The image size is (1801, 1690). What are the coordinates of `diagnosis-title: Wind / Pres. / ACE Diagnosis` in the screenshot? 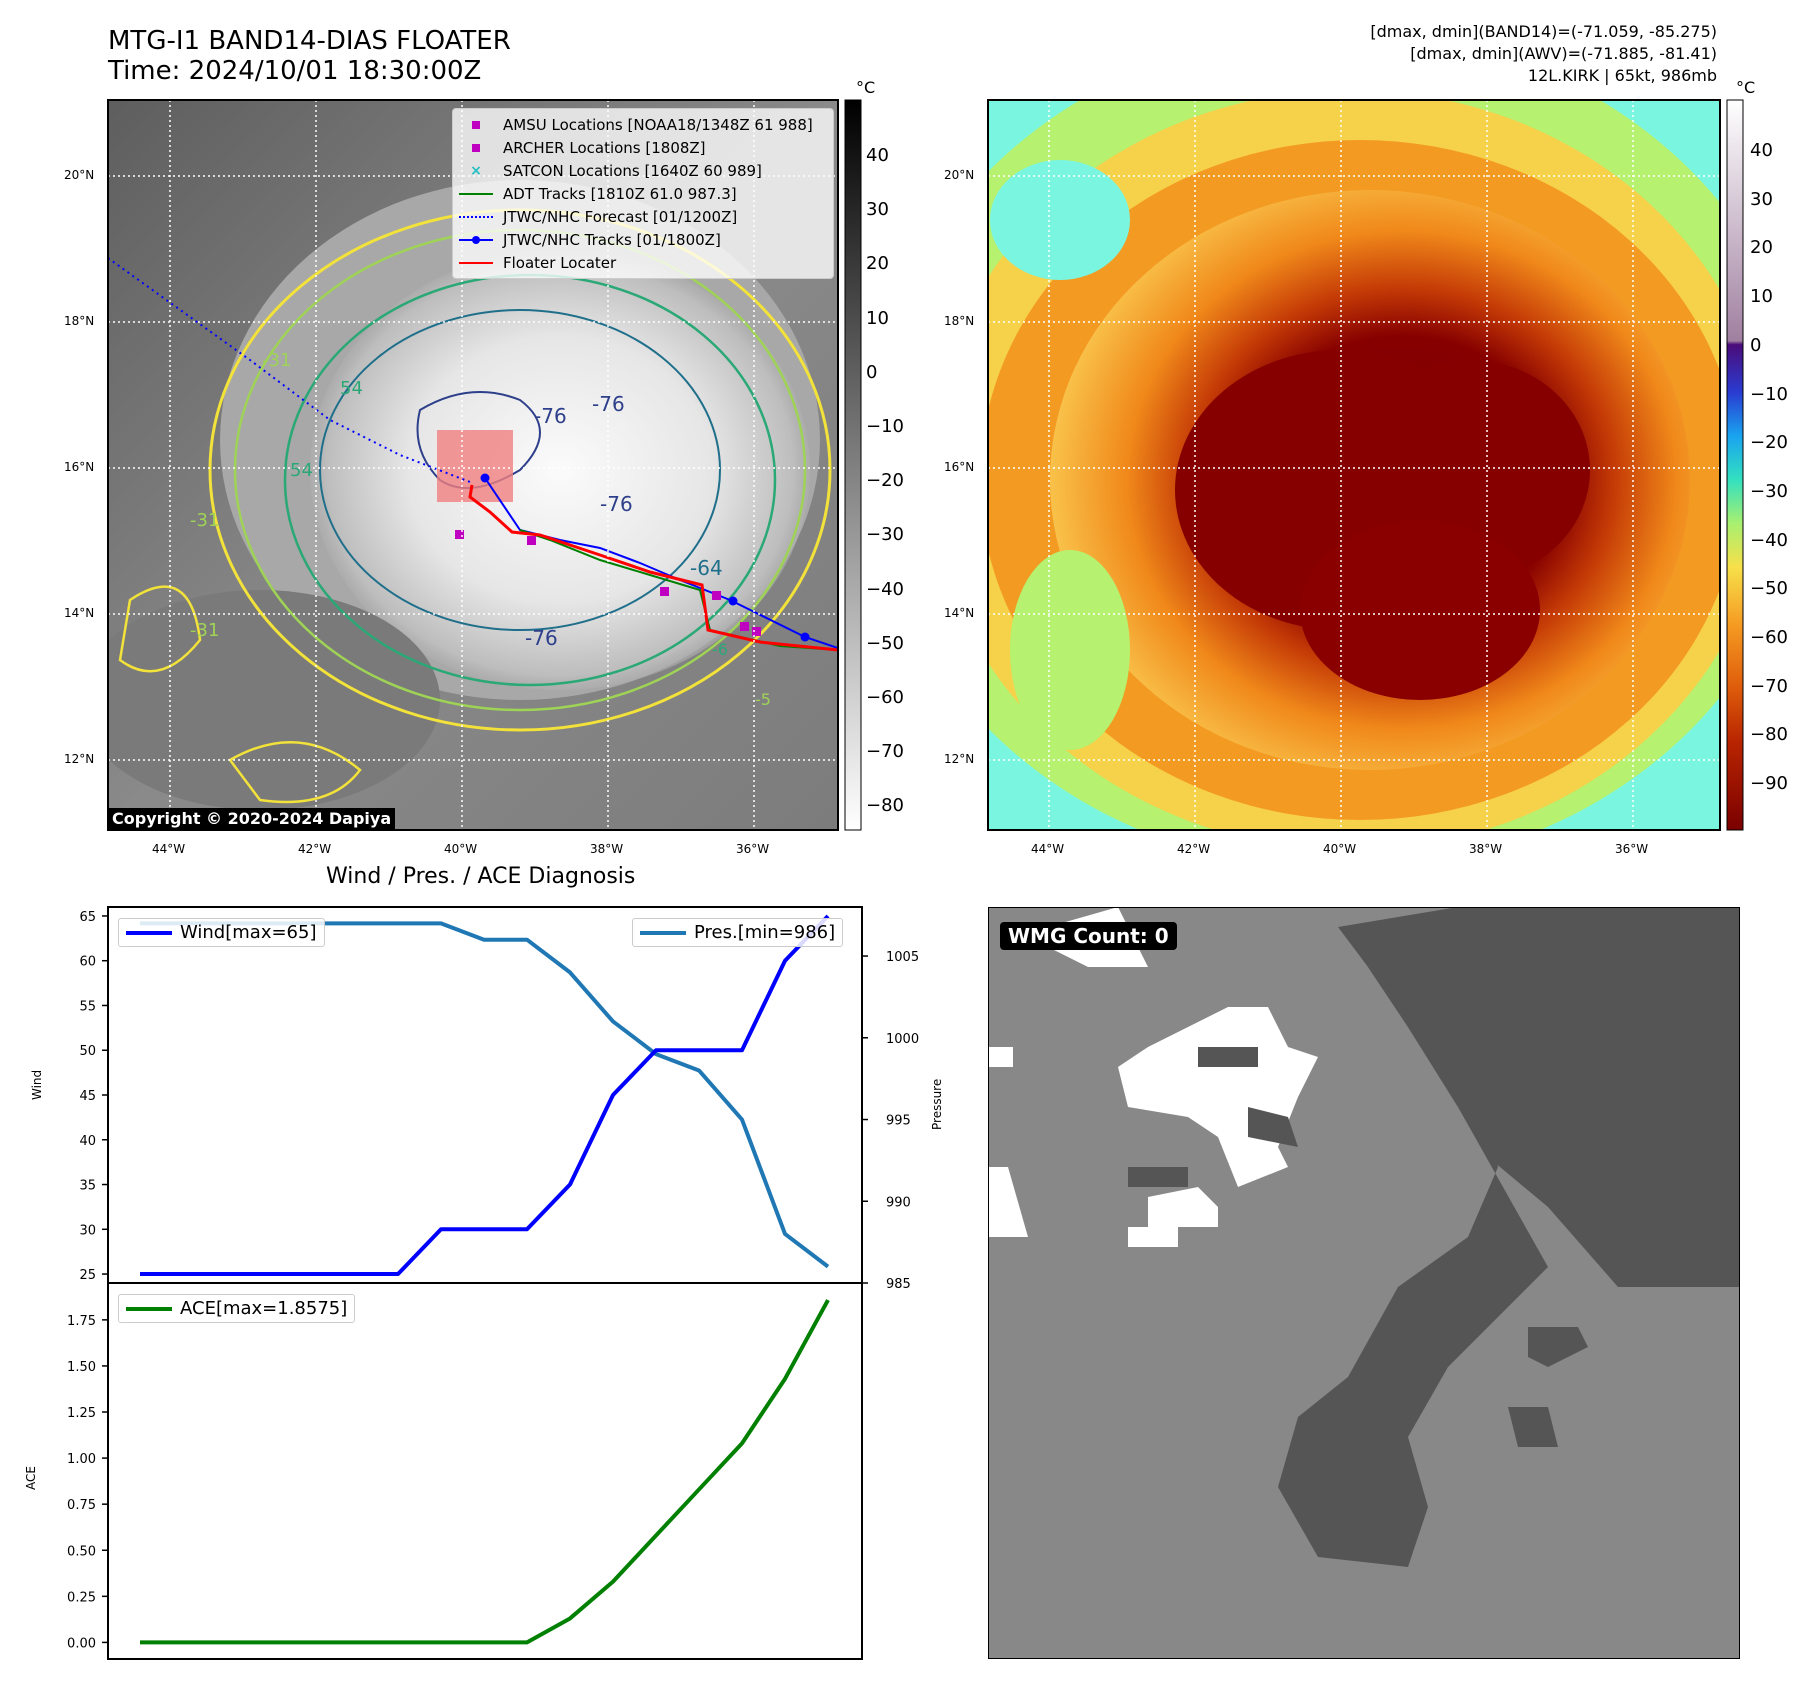 It's located at (481, 876).